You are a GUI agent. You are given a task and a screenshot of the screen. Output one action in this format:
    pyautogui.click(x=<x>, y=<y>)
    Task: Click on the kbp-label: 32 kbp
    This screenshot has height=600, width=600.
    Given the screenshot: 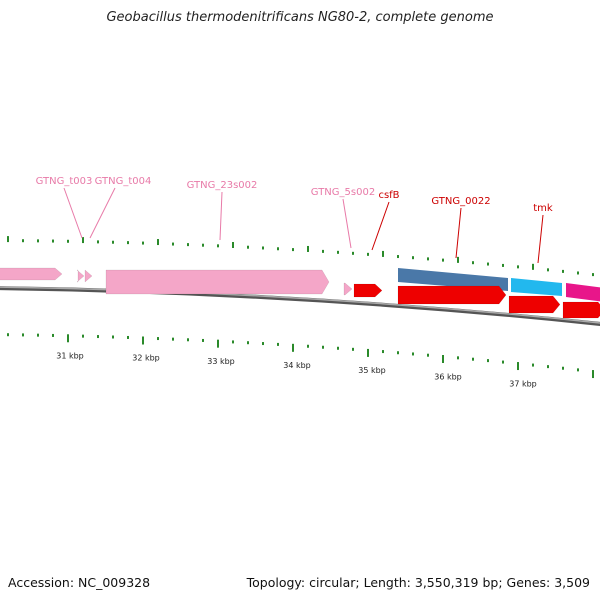 What is the action you would take?
    pyautogui.click(x=146, y=358)
    